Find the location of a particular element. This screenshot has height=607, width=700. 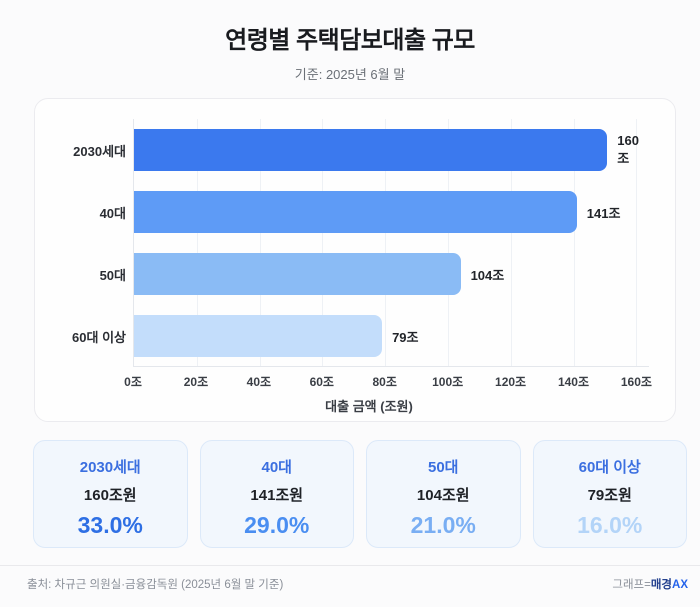

summary-card-title: 50대 is located at coordinates (443, 467).